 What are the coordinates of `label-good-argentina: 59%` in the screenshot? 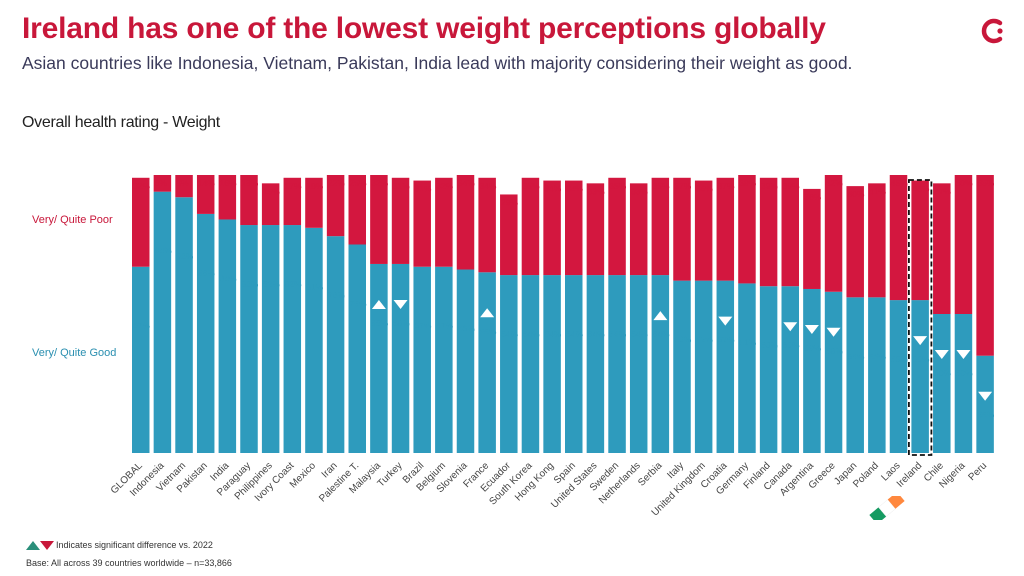 It's located at (812, 348).